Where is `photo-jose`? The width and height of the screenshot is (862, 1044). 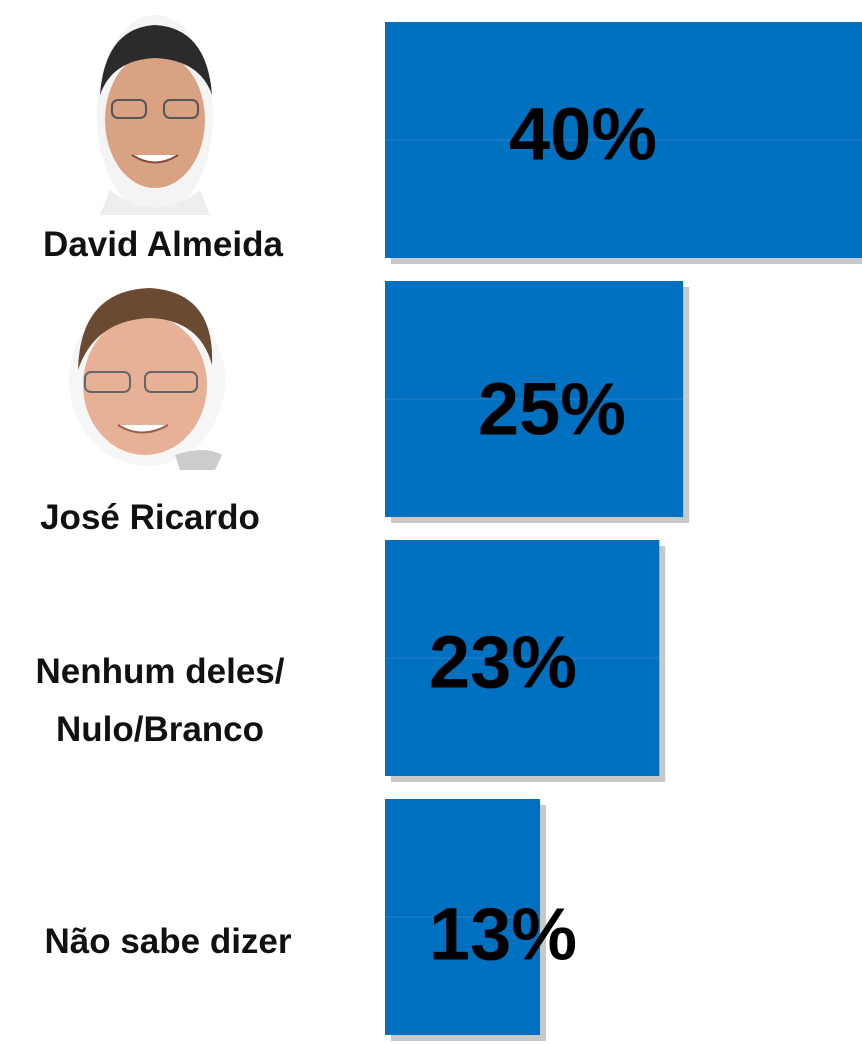
photo-jose is located at coordinates (147, 379).